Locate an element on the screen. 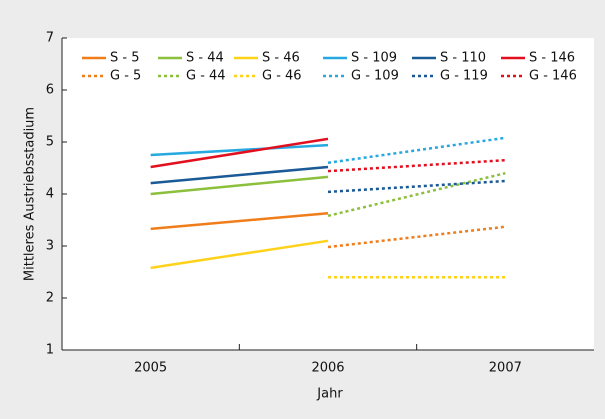  legend-label: S - 44 is located at coordinates (205, 58).